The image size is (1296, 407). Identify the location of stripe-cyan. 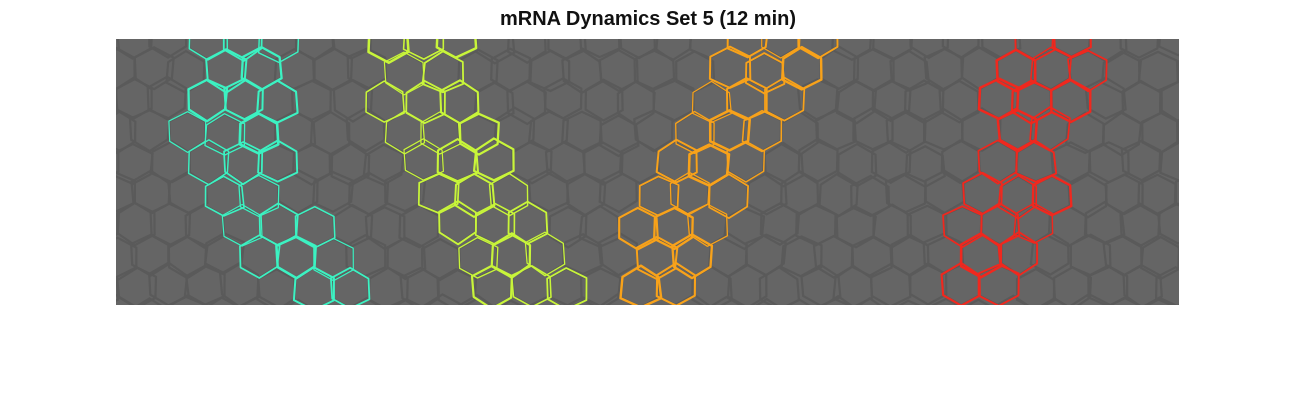
(269, 172).